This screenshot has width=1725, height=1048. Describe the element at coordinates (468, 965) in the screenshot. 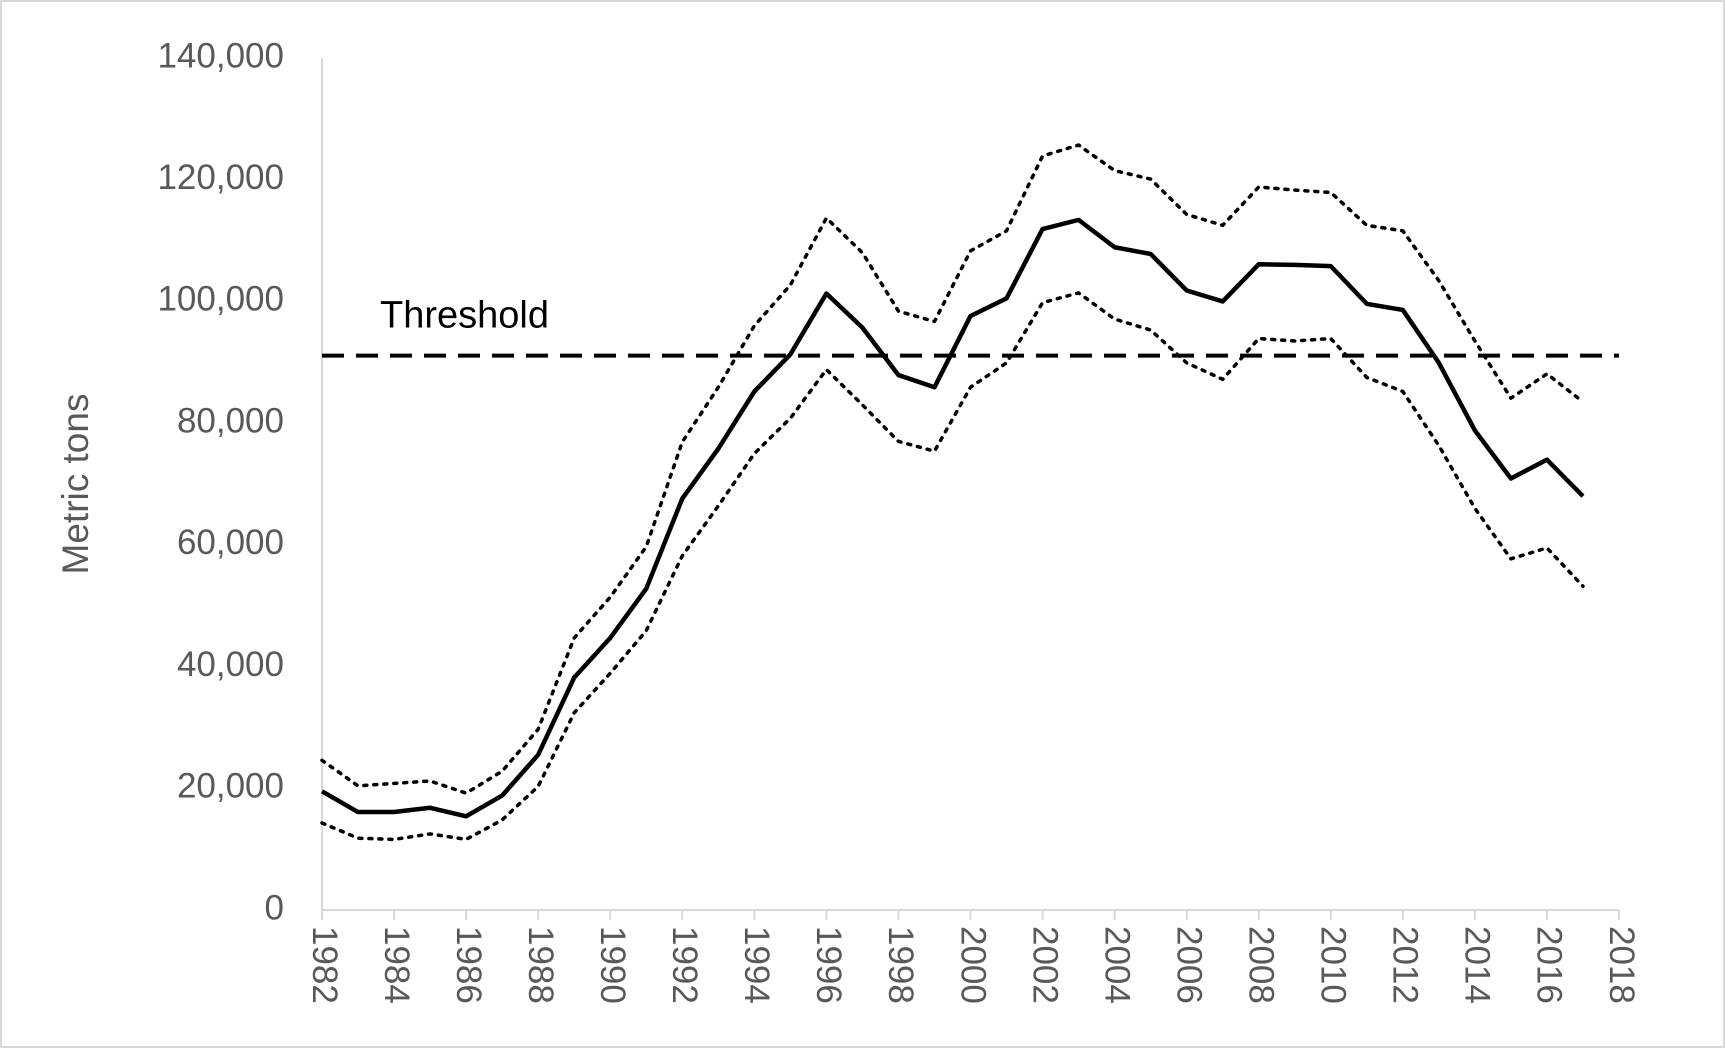

I see `x-tick-label: 1986` at that location.